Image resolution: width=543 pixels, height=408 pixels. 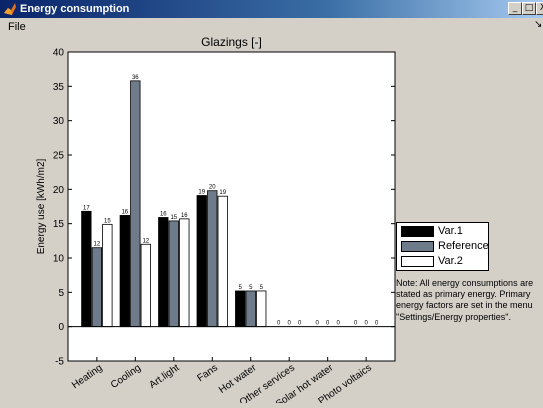 What do you see at coordinates (515, 8) in the screenshot?
I see `minimize-button: _` at bounding box center [515, 8].